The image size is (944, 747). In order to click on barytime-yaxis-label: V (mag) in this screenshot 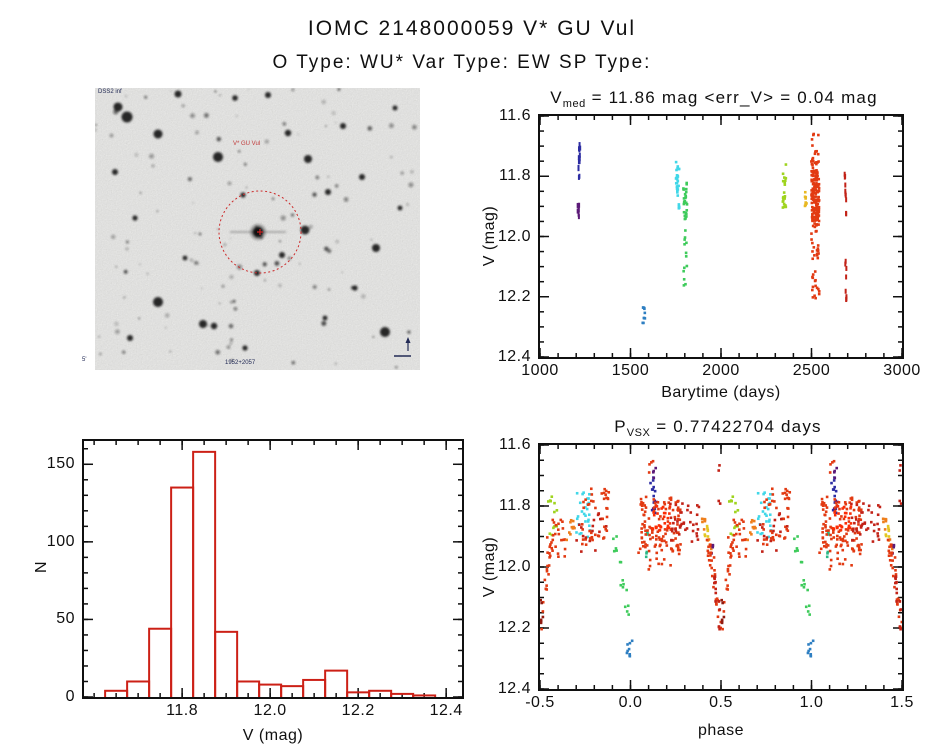, I will do `click(489, 236)`.